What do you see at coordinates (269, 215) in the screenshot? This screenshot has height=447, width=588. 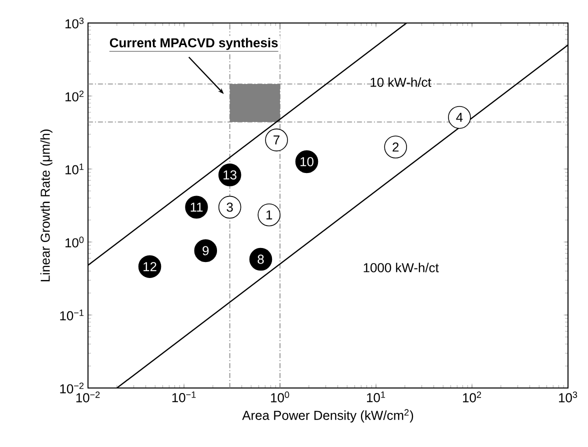 I see `annotation: 1` at bounding box center [269, 215].